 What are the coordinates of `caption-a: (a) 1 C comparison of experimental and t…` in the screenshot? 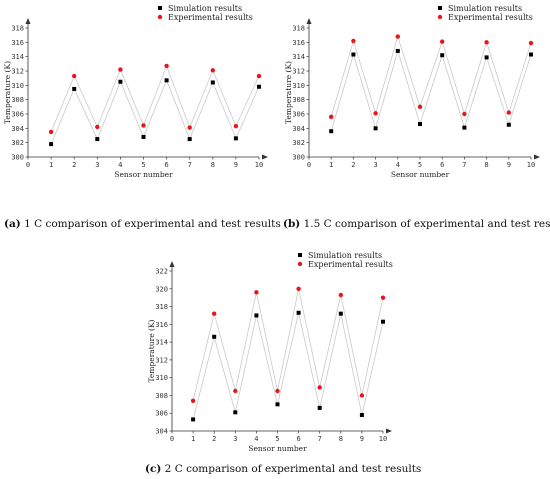 It's located at (142, 224).